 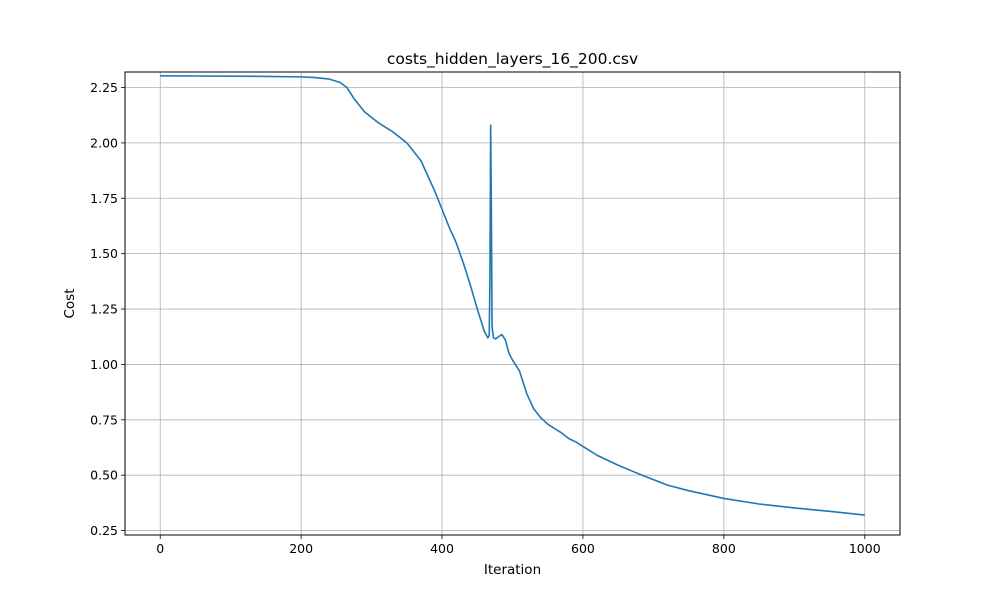 I want to click on x-tick-label: 600, so click(x=583, y=548).